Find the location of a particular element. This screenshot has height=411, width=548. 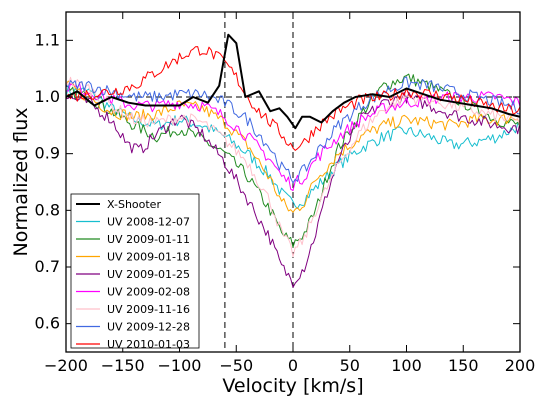

x-tick-label: 100 is located at coordinates (406, 365).